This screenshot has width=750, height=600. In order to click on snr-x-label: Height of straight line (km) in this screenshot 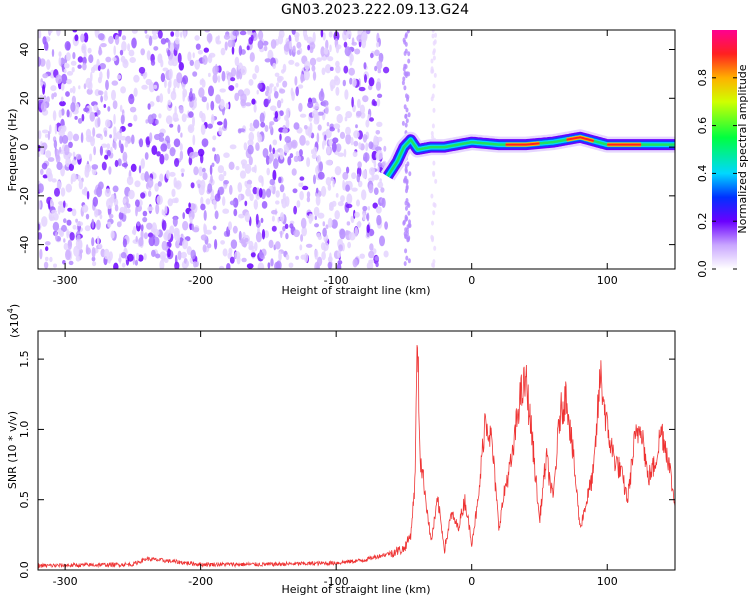, I will do `click(355, 589)`.